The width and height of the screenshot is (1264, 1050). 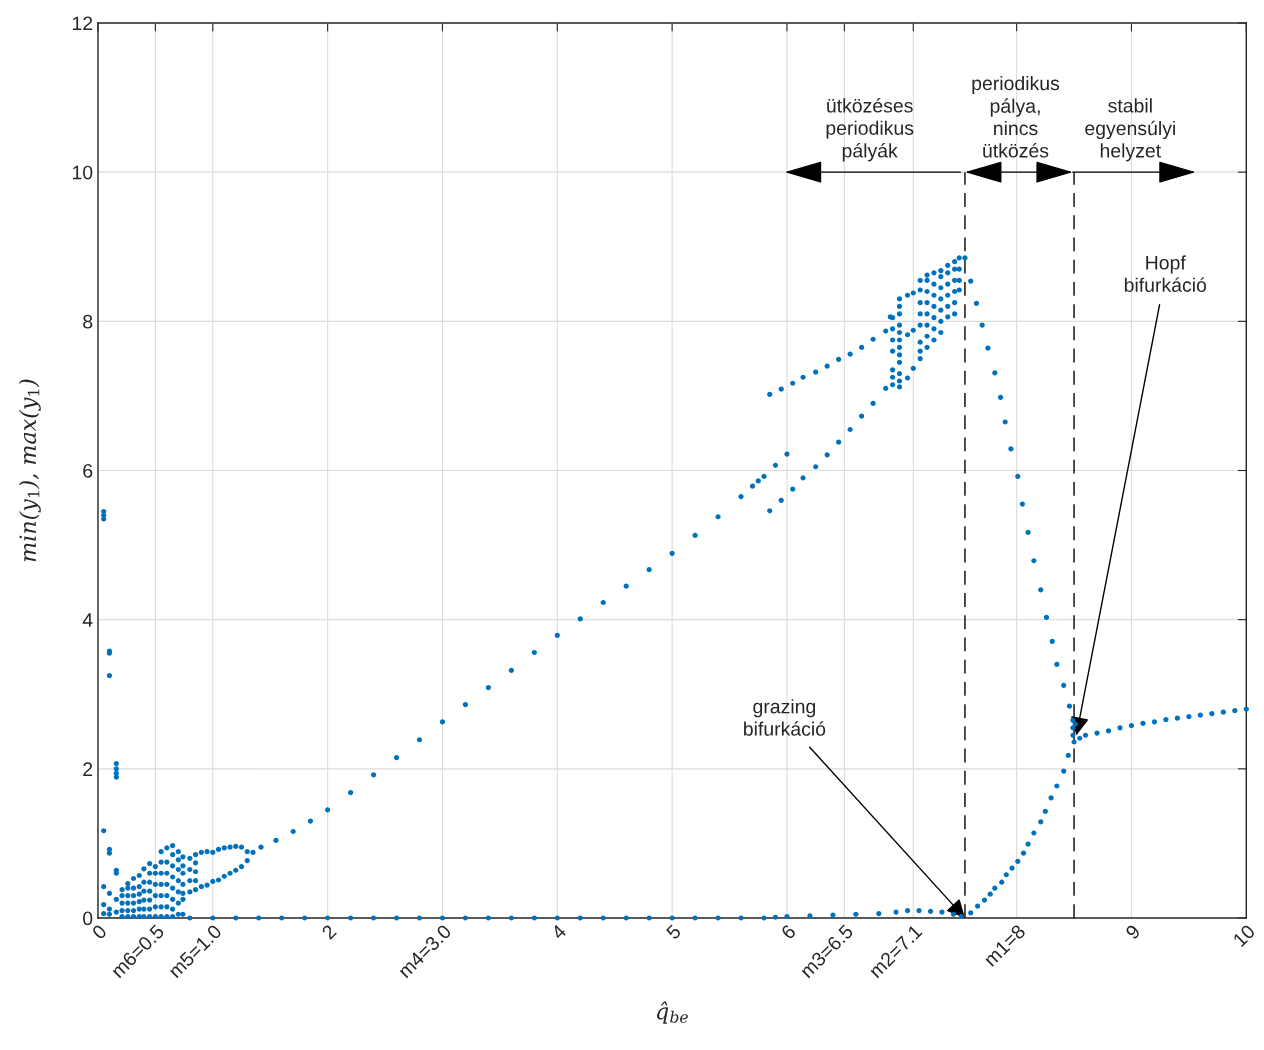 What do you see at coordinates (1130, 130) in the screenshot?
I see `annotation: stabil egyensúlyi helyzet` at bounding box center [1130, 130].